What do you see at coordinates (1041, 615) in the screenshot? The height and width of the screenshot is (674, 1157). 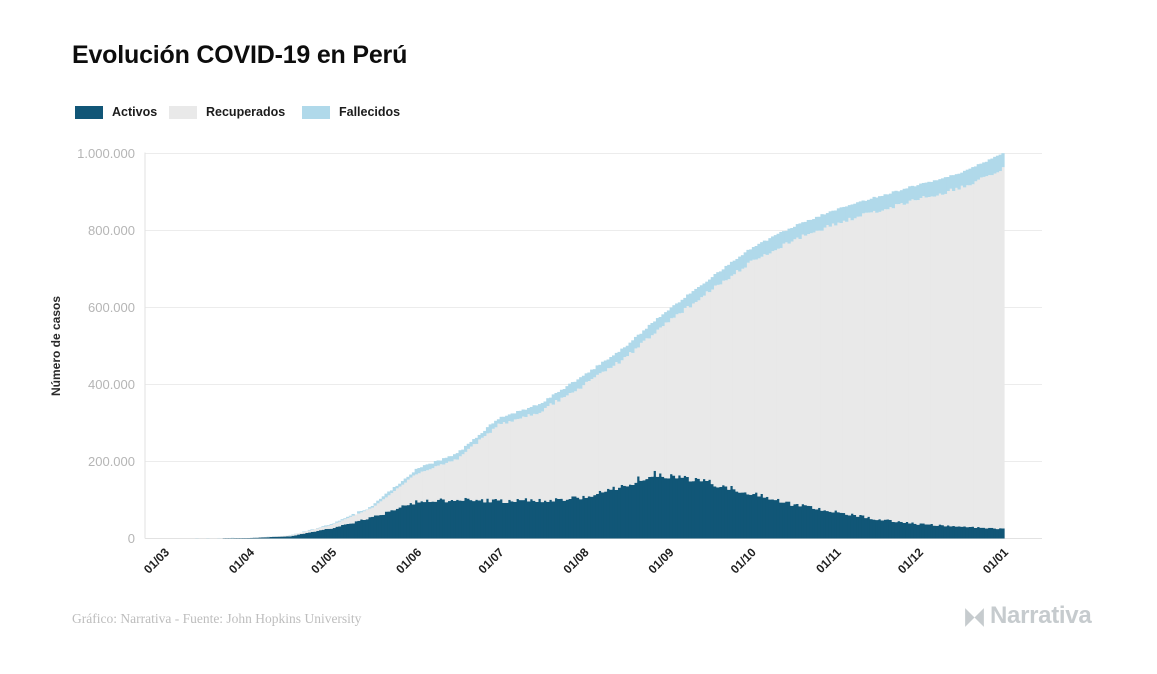 I see `narrativa-logo-text: Narrativa` at bounding box center [1041, 615].